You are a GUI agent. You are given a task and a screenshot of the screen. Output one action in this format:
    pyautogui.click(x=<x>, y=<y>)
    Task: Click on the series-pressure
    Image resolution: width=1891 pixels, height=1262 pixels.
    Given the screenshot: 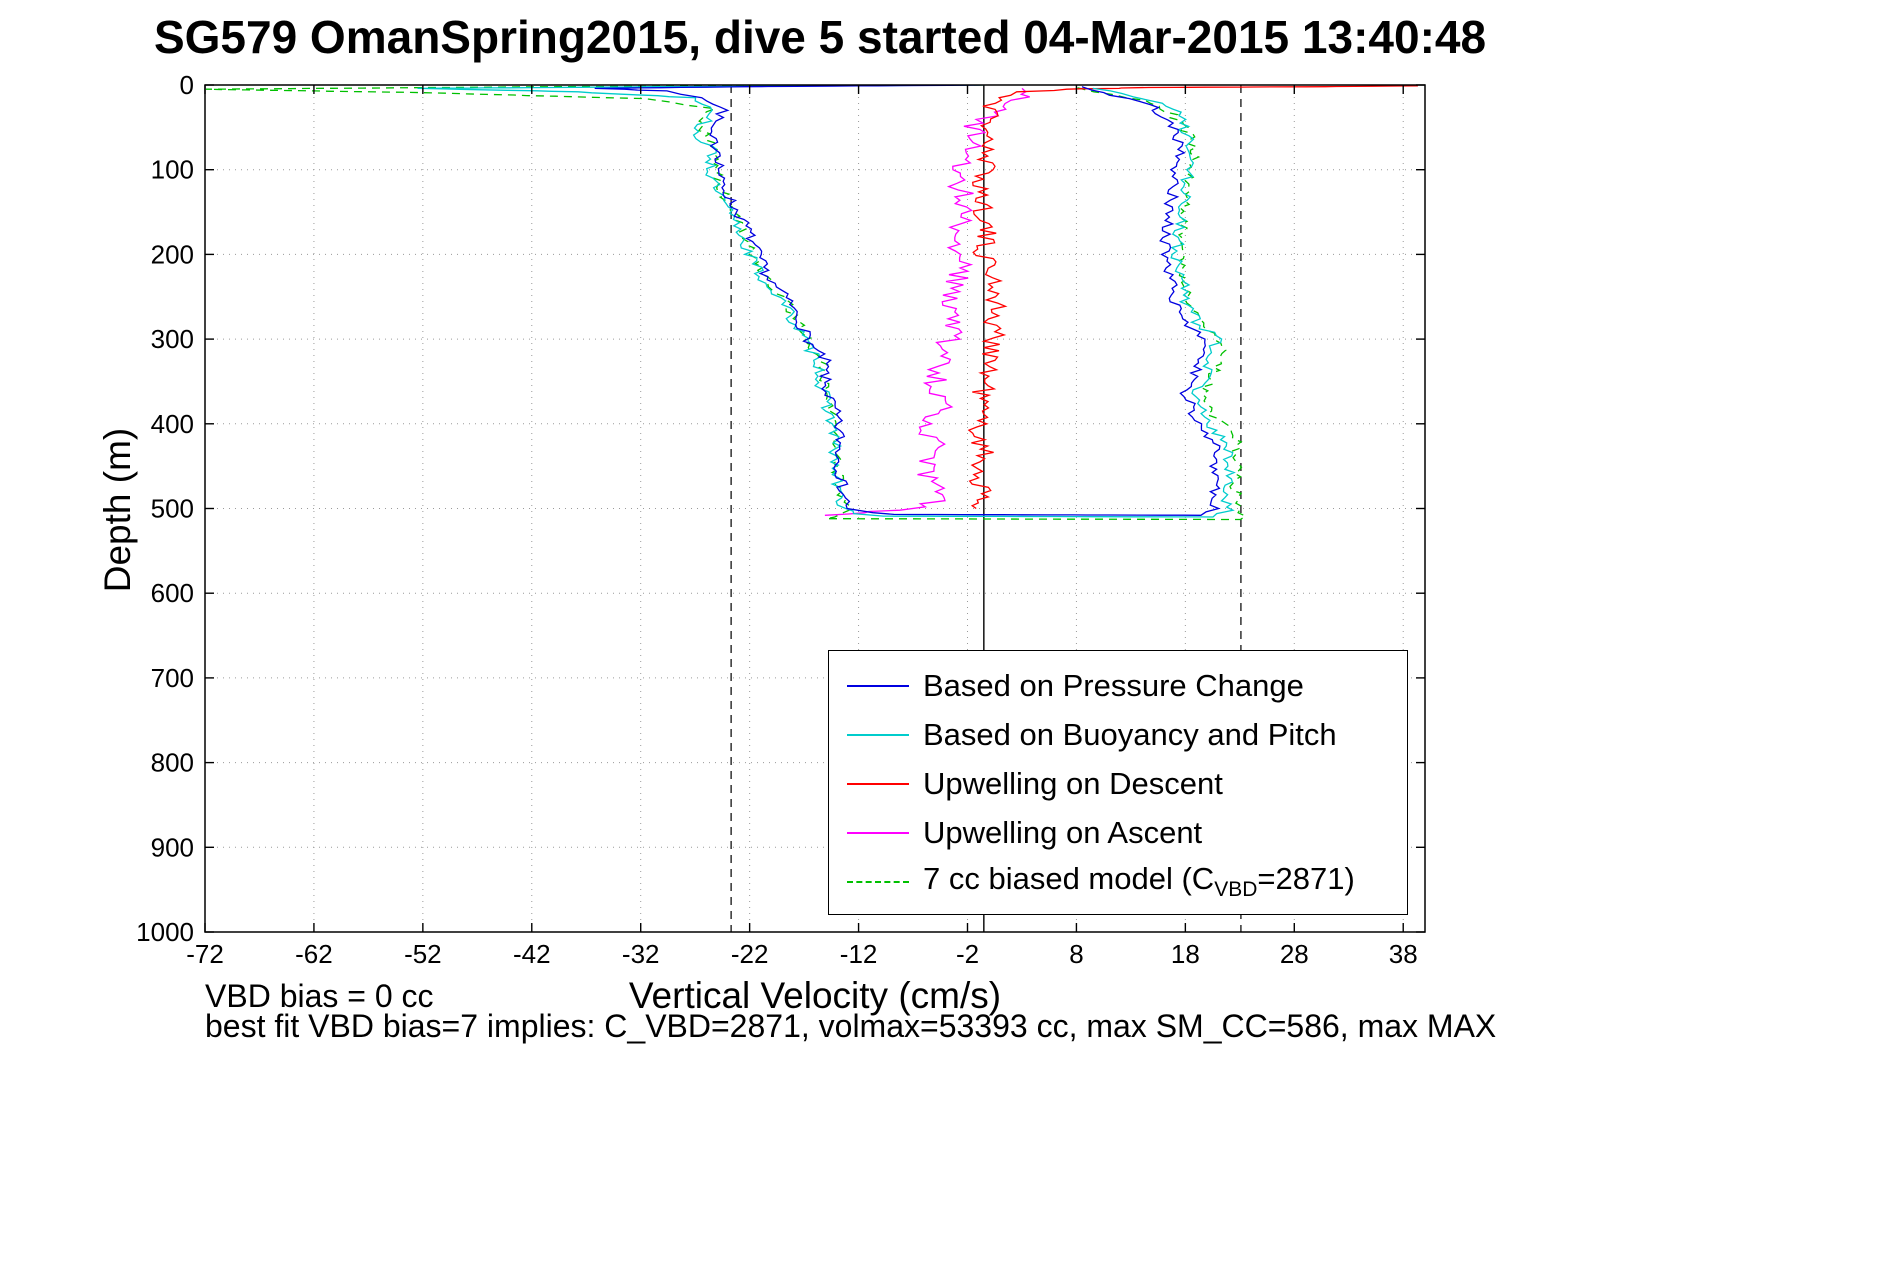 What is the action you would take?
    pyautogui.click(x=907, y=300)
    